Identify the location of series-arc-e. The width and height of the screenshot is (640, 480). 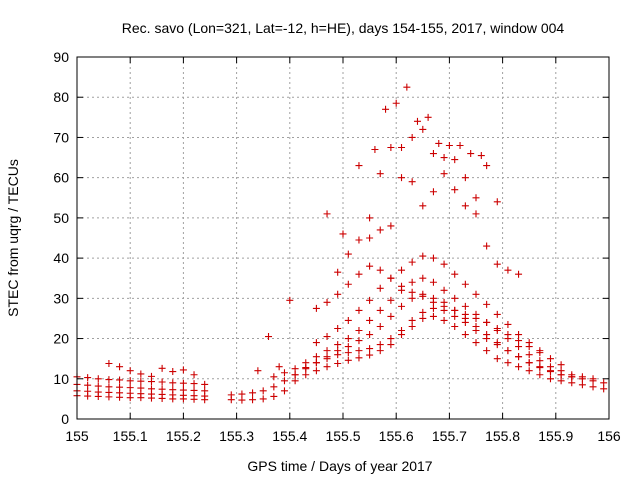
(151, 369).